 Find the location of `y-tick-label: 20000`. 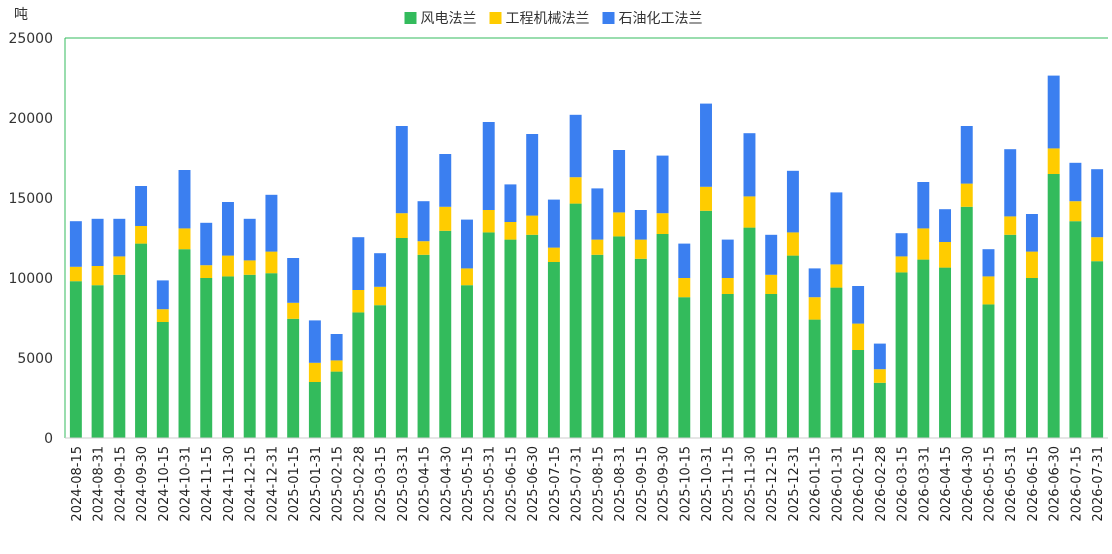

y-tick-label: 20000 is located at coordinates (30, 119).